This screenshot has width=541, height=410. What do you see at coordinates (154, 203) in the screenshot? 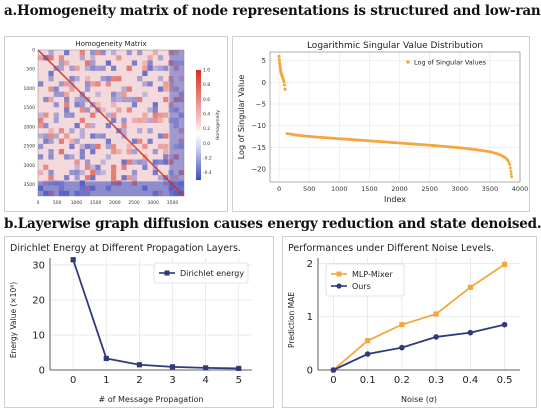
I see `x-tick-label: 3000` at bounding box center [154, 203].